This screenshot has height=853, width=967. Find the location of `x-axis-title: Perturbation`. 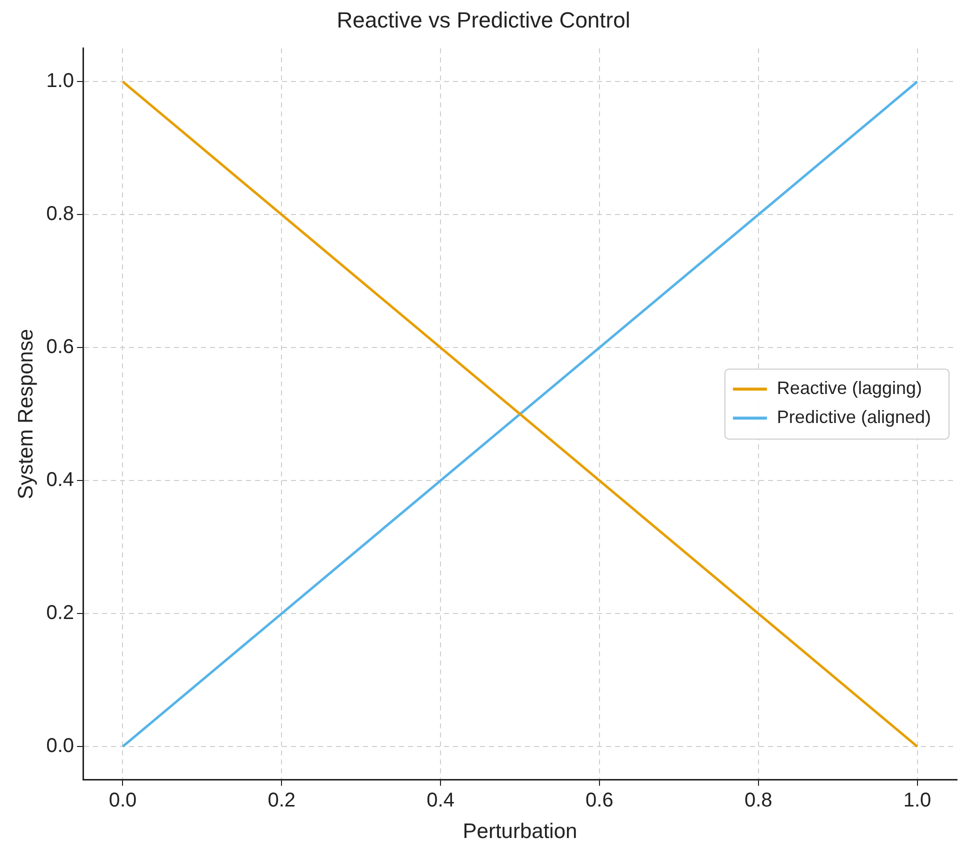

x-axis-title: Perturbation is located at coordinates (520, 832).